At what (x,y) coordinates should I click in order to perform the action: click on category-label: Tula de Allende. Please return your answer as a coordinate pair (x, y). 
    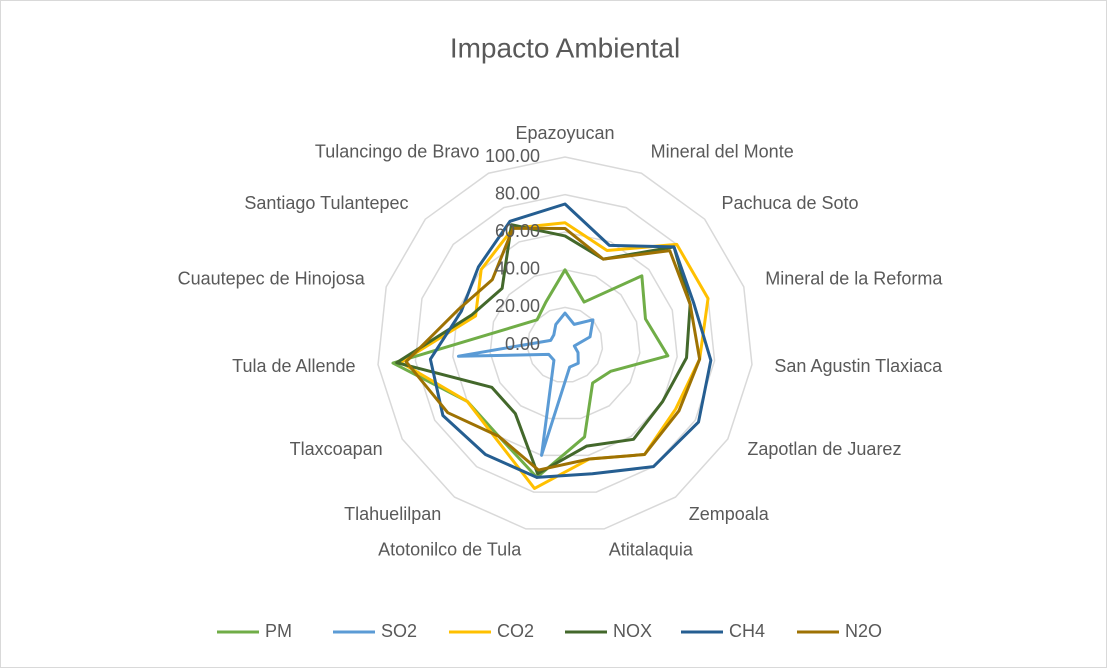
    Looking at the image, I should click on (293, 366).